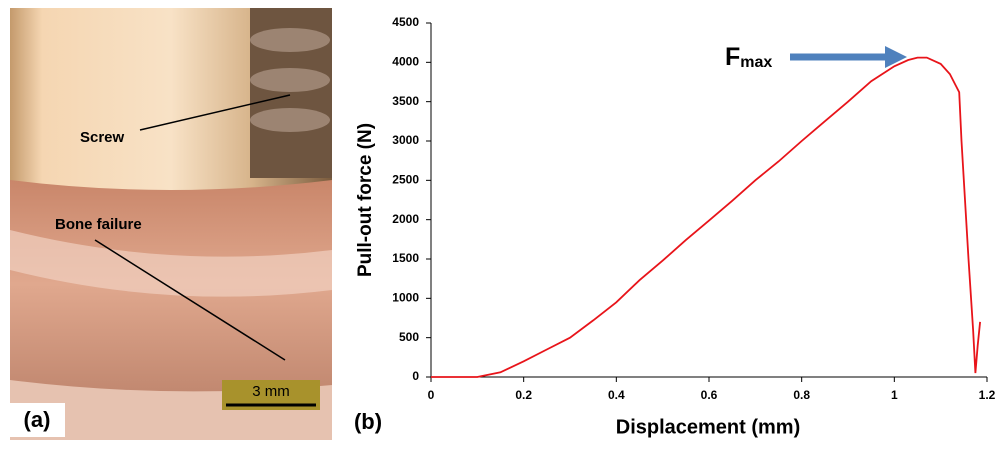  What do you see at coordinates (894, 395) in the screenshot?
I see `x-tick-label: 1` at bounding box center [894, 395].